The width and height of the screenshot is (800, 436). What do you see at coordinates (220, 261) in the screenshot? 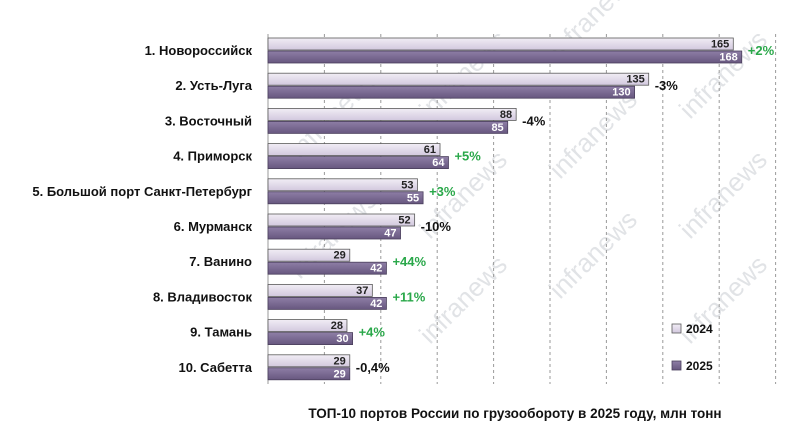
I see `category-label: 7. Ванино` at bounding box center [220, 261].